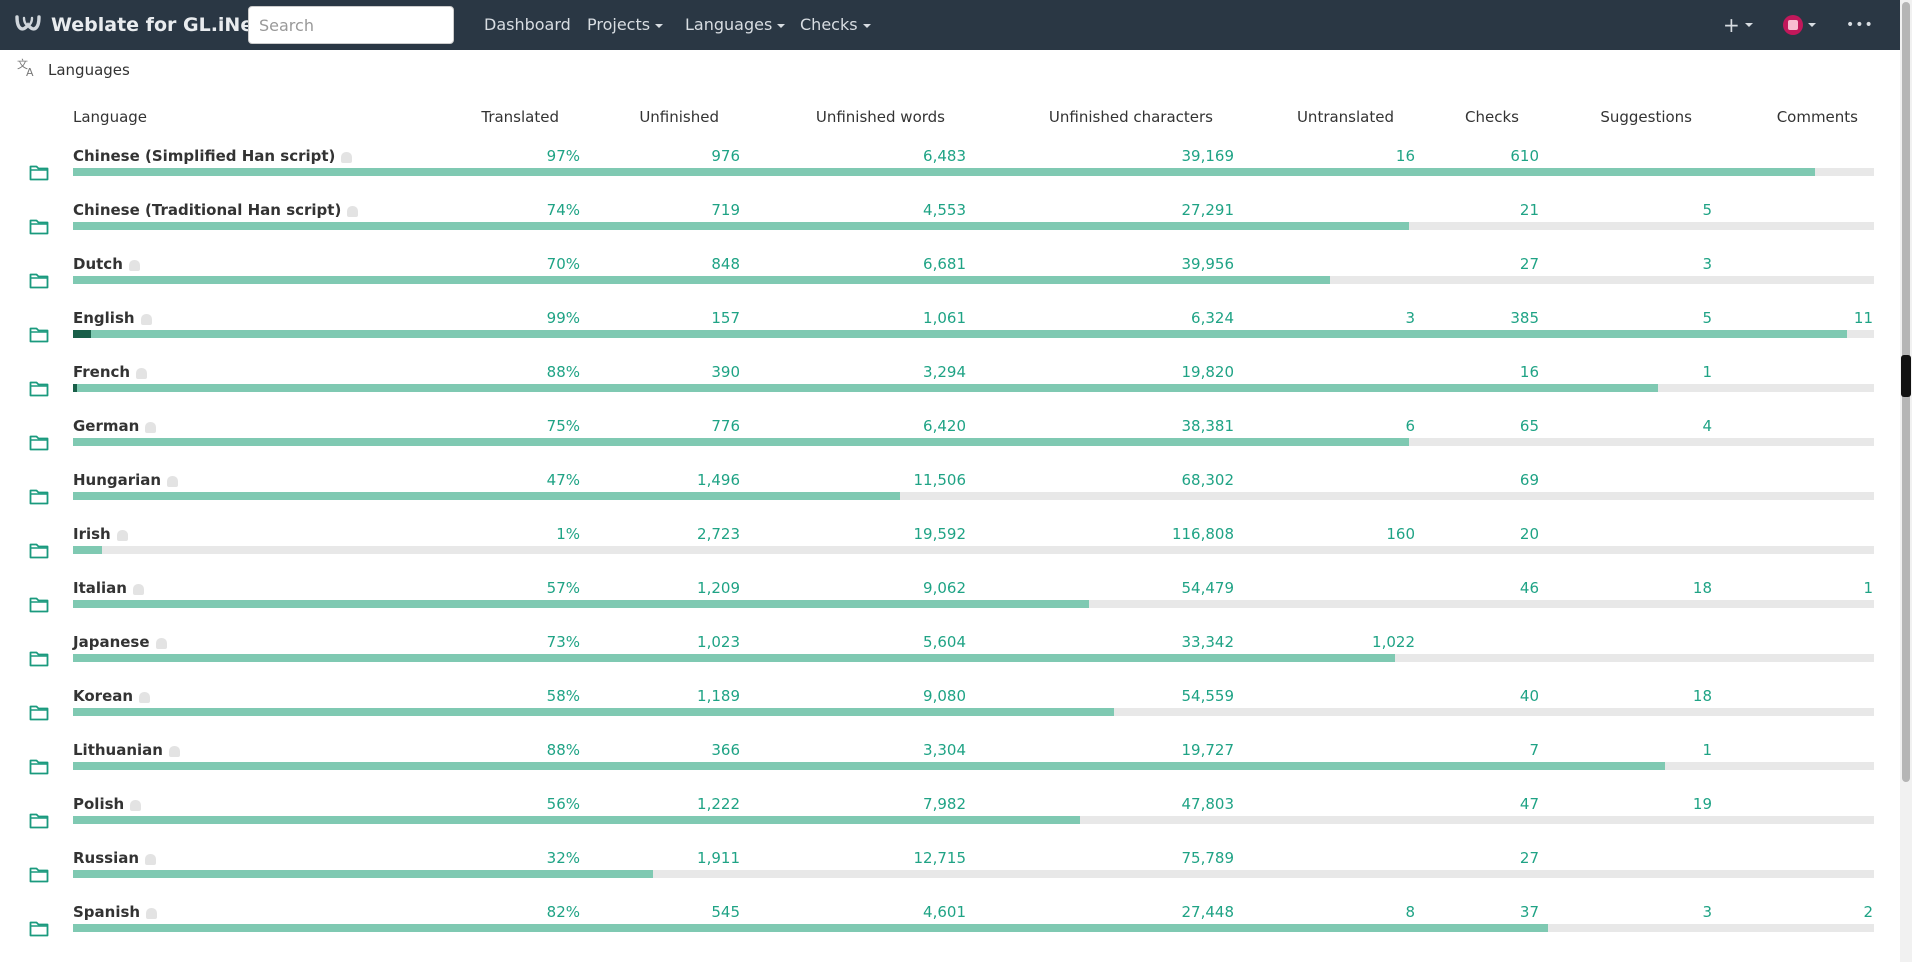  What do you see at coordinates (1208, 264) in the screenshot?
I see `unfinished-characters-cell: 39,956` at bounding box center [1208, 264].